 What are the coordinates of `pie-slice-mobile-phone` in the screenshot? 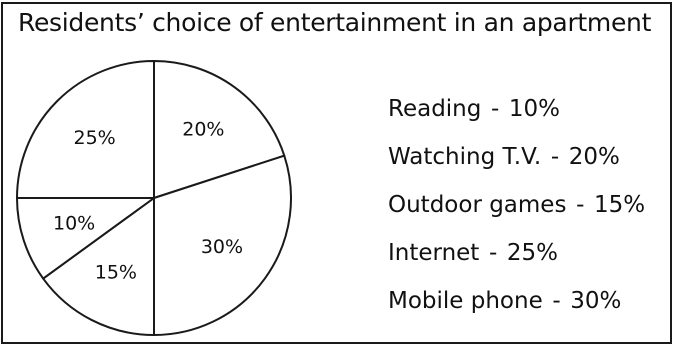 It's located at (222, 245).